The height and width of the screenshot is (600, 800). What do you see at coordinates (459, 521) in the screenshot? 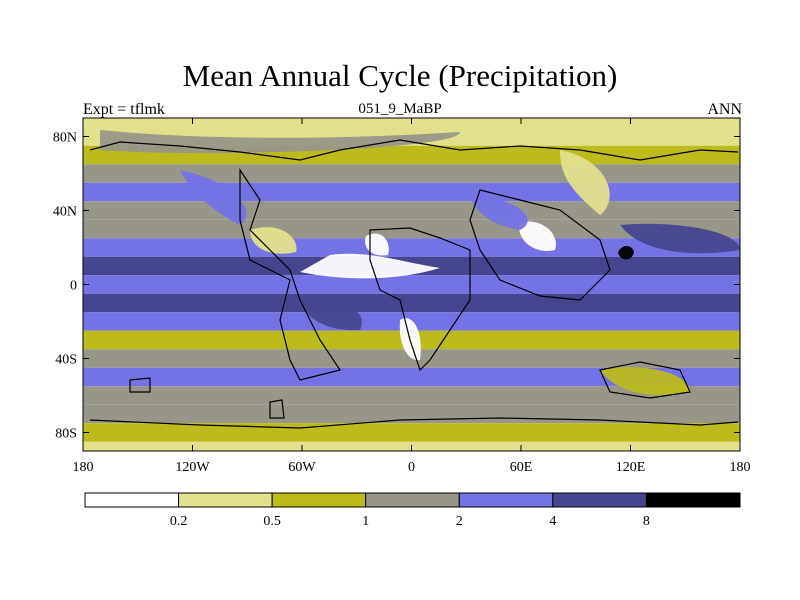
I see `colorbar-label: 2` at bounding box center [459, 521].